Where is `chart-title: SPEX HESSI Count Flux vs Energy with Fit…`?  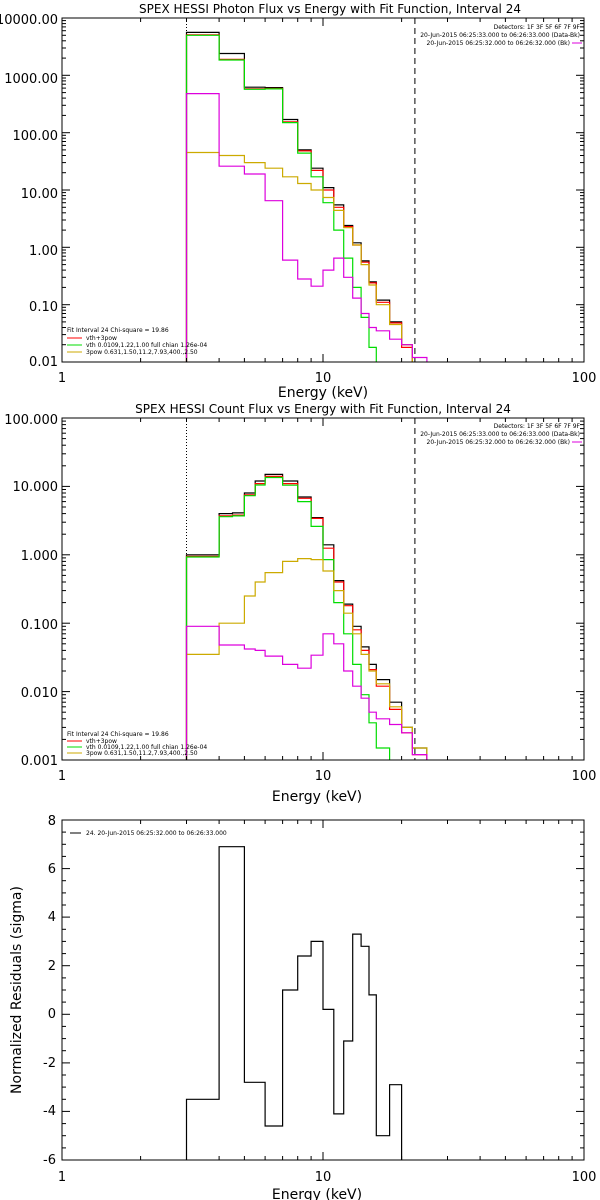
chart-title: SPEX HESSI Count Flux vs Energy with Fit… is located at coordinates (323, 409).